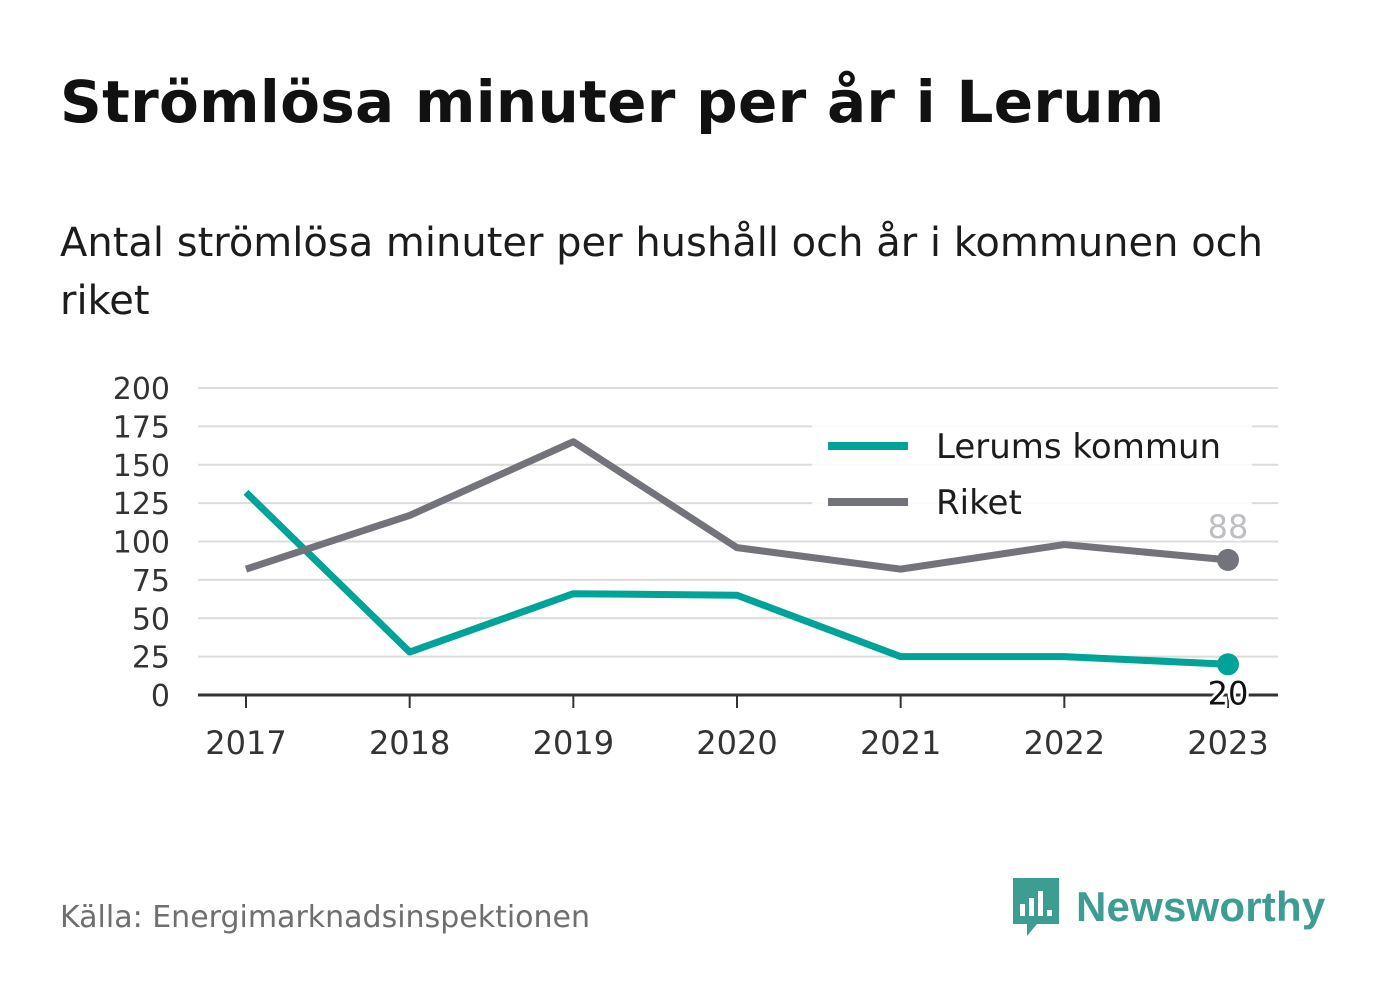 The width and height of the screenshot is (1382, 999). Describe the element at coordinates (141, 389) in the screenshot. I see `y-tick-label: 200` at that location.